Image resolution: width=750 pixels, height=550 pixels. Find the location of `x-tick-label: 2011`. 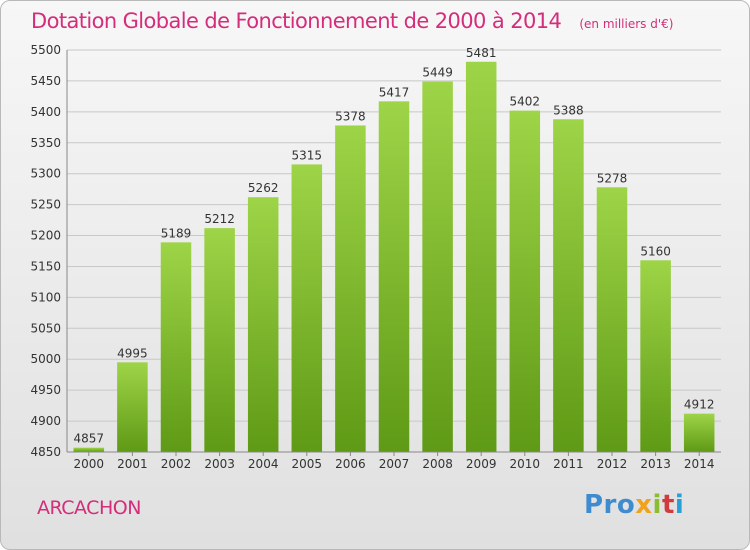

x-tick-label: 2011 is located at coordinates (568, 464).